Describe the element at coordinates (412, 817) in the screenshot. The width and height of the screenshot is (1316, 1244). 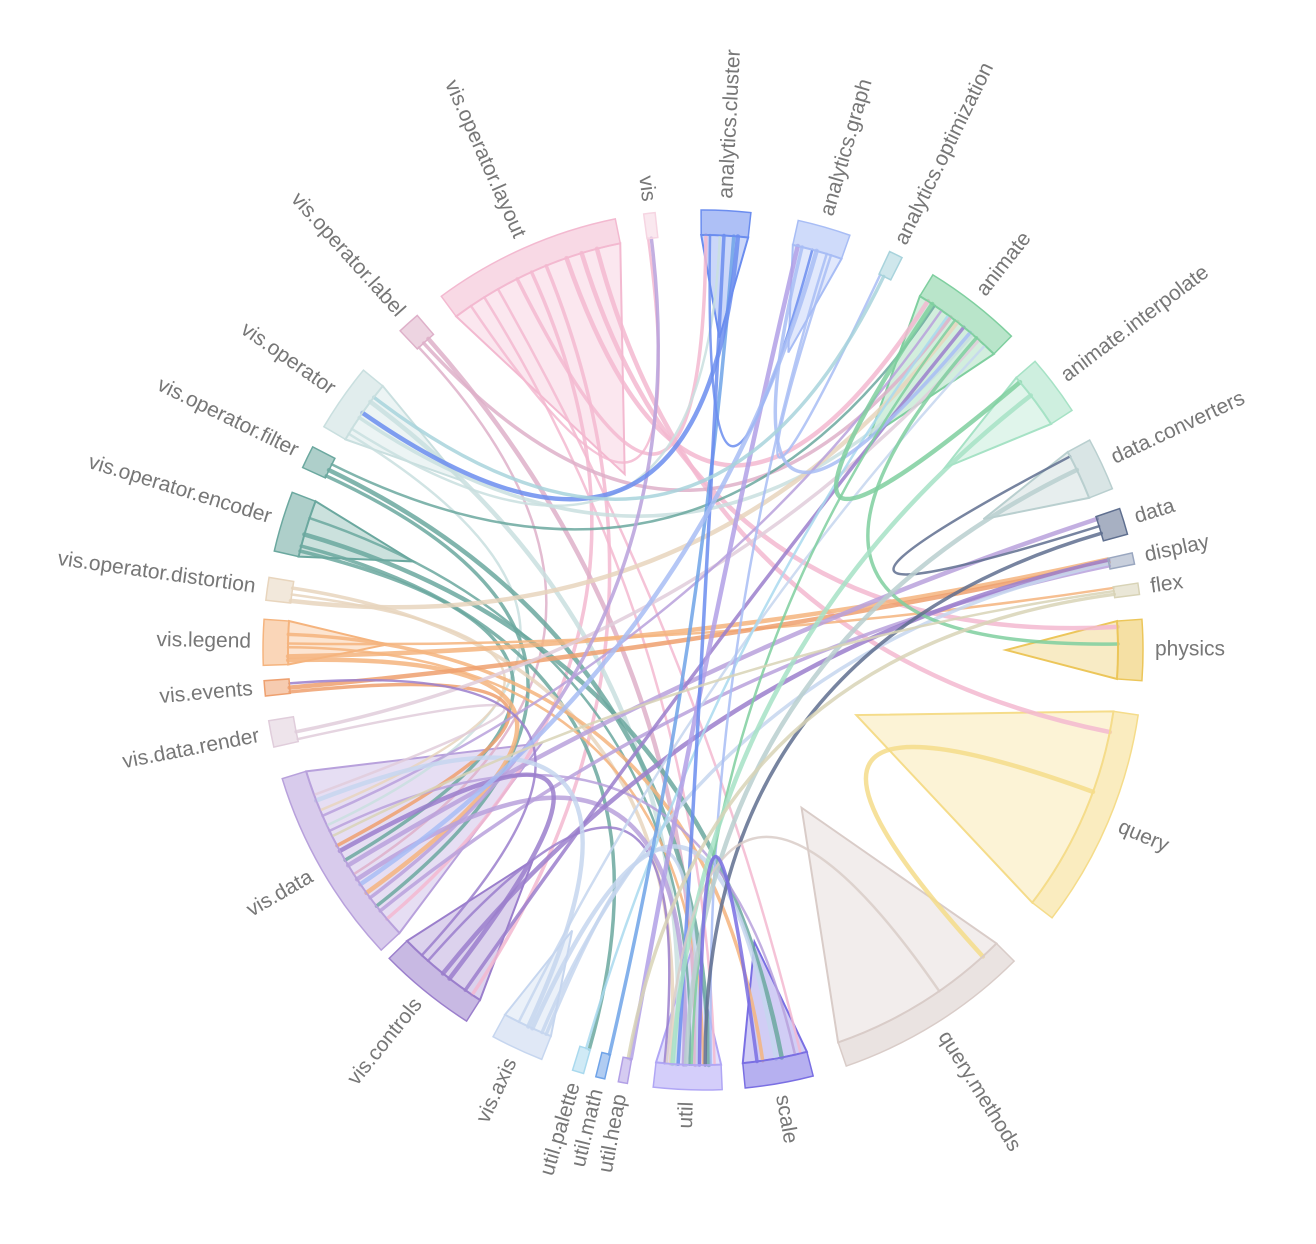
I see `ribbon-vis-controls-to-vis-events` at that location.